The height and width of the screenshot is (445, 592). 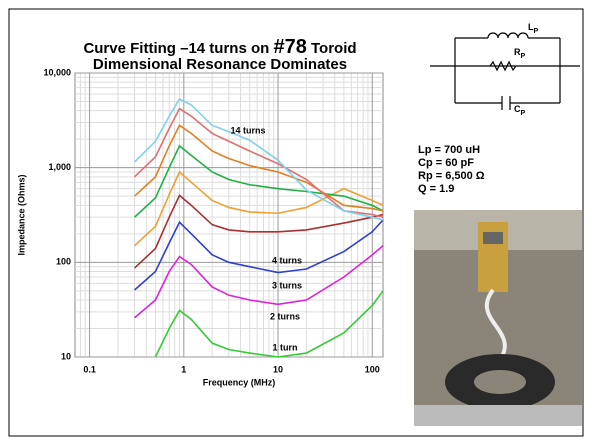 I want to click on slide-subtitle: Dimensional Resonance Dominates, so click(x=220, y=64).